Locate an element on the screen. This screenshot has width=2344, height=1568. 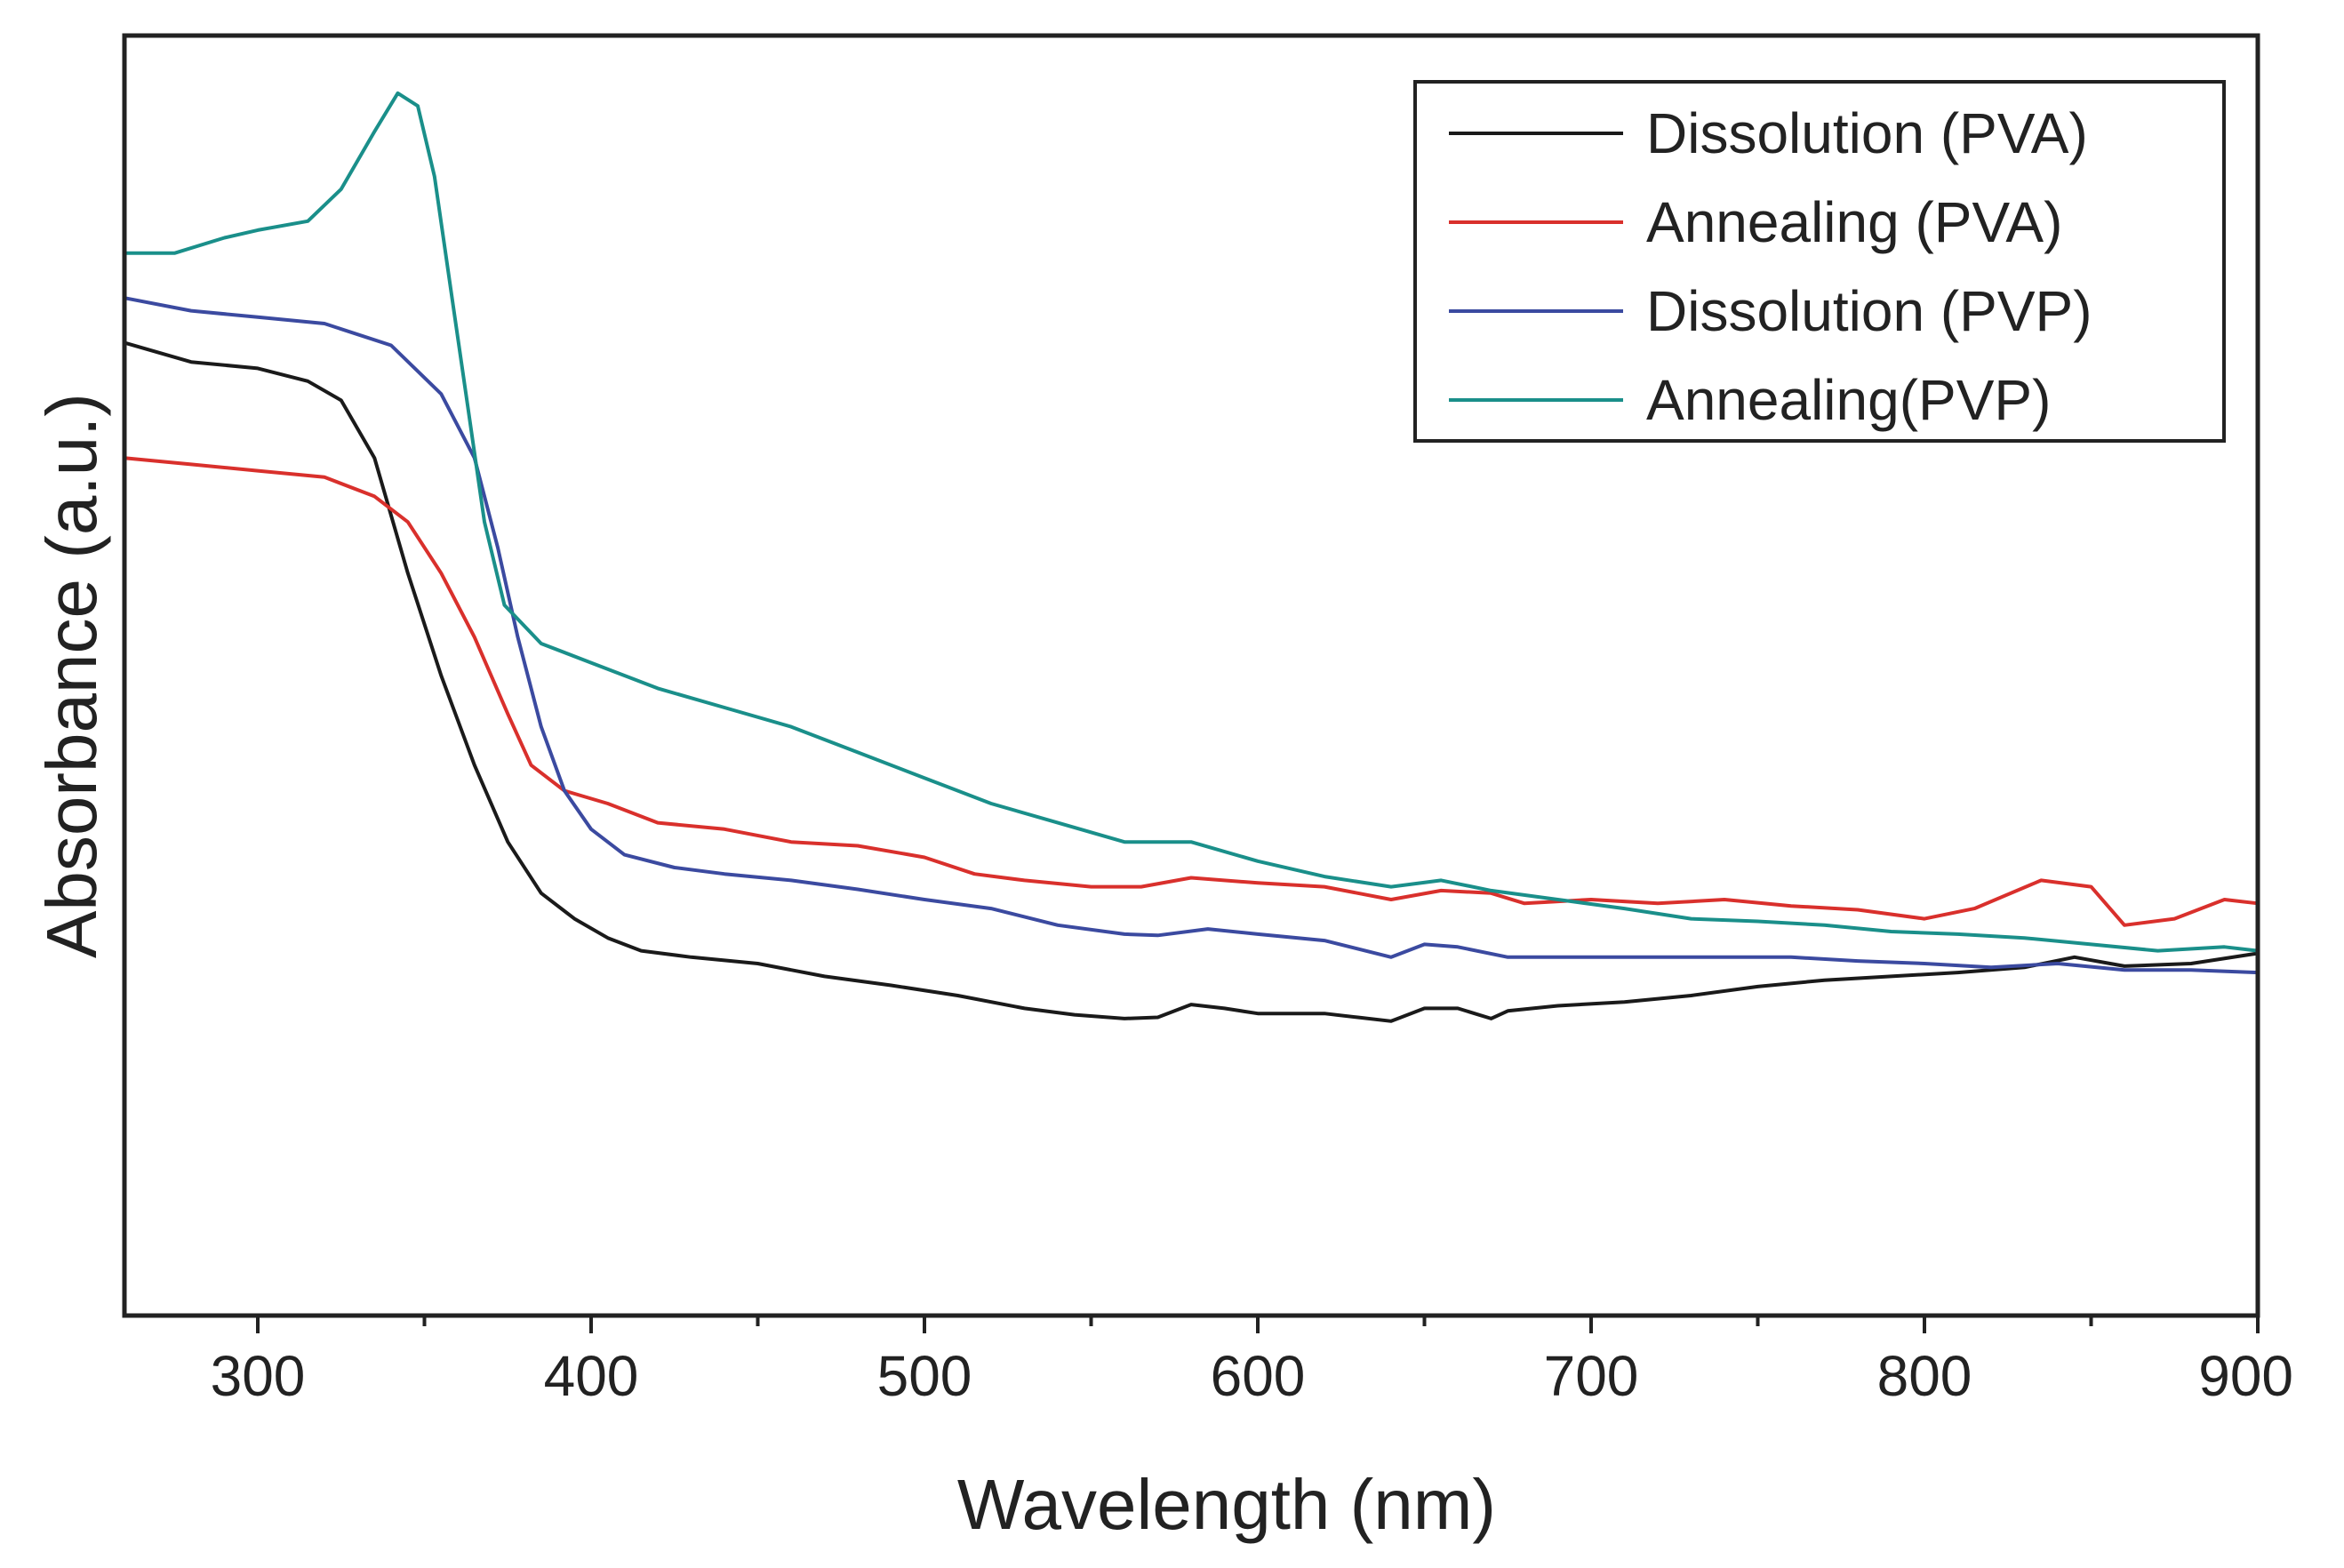
legend-label-0: Dissolution (PVA) is located at coordinates (1867, 133).